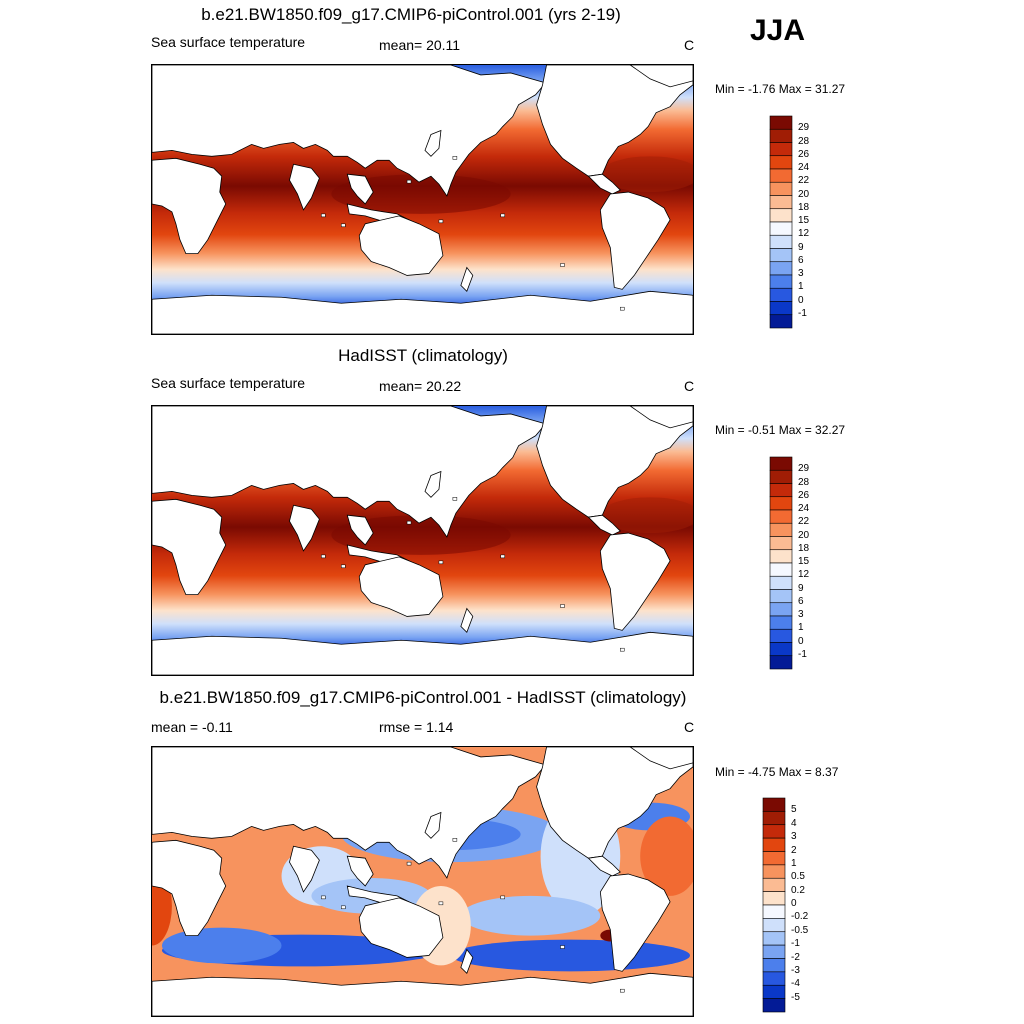  What do you see at coordinates (661, 758) in the screenshot?
I see `landmass-greenland` at bounding box center [661, 758].